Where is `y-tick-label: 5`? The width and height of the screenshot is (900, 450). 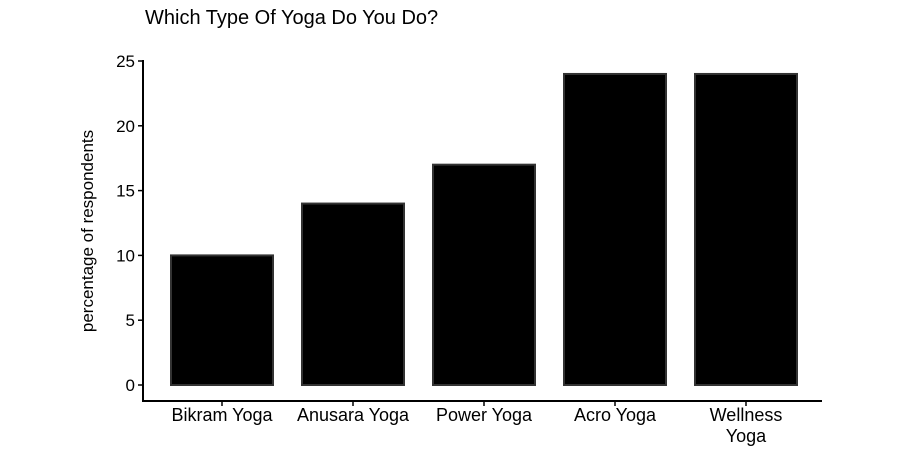
y-tick-label: 5 is located at coordinates (130, 320).